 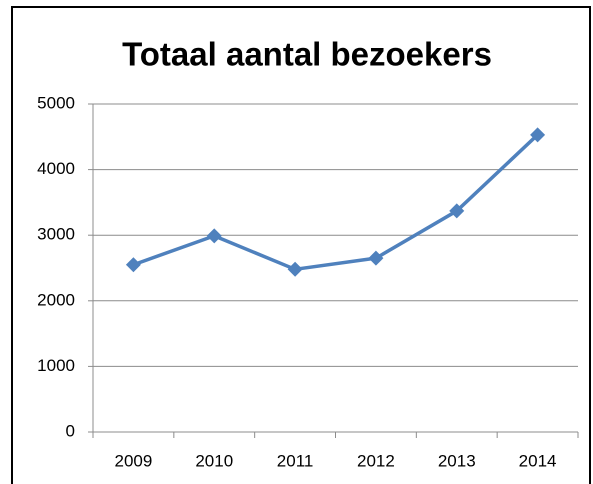 I want to click on x-tick-label: 2014, so click(x=538, y=460).